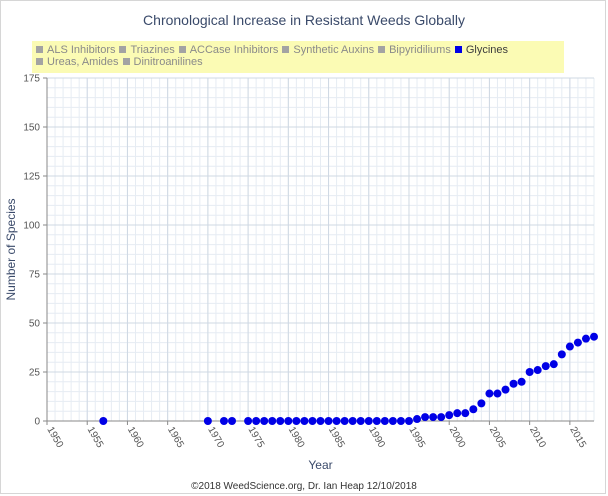 This screenshot has width=608, height=496. Describe the element at coordinates (31, 226) in the screenshot. I see `y-tick-label: 100` at that location.